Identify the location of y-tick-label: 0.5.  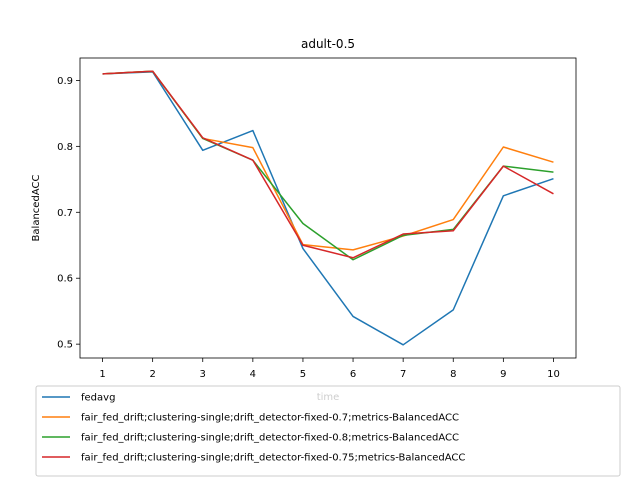
(65, 345).